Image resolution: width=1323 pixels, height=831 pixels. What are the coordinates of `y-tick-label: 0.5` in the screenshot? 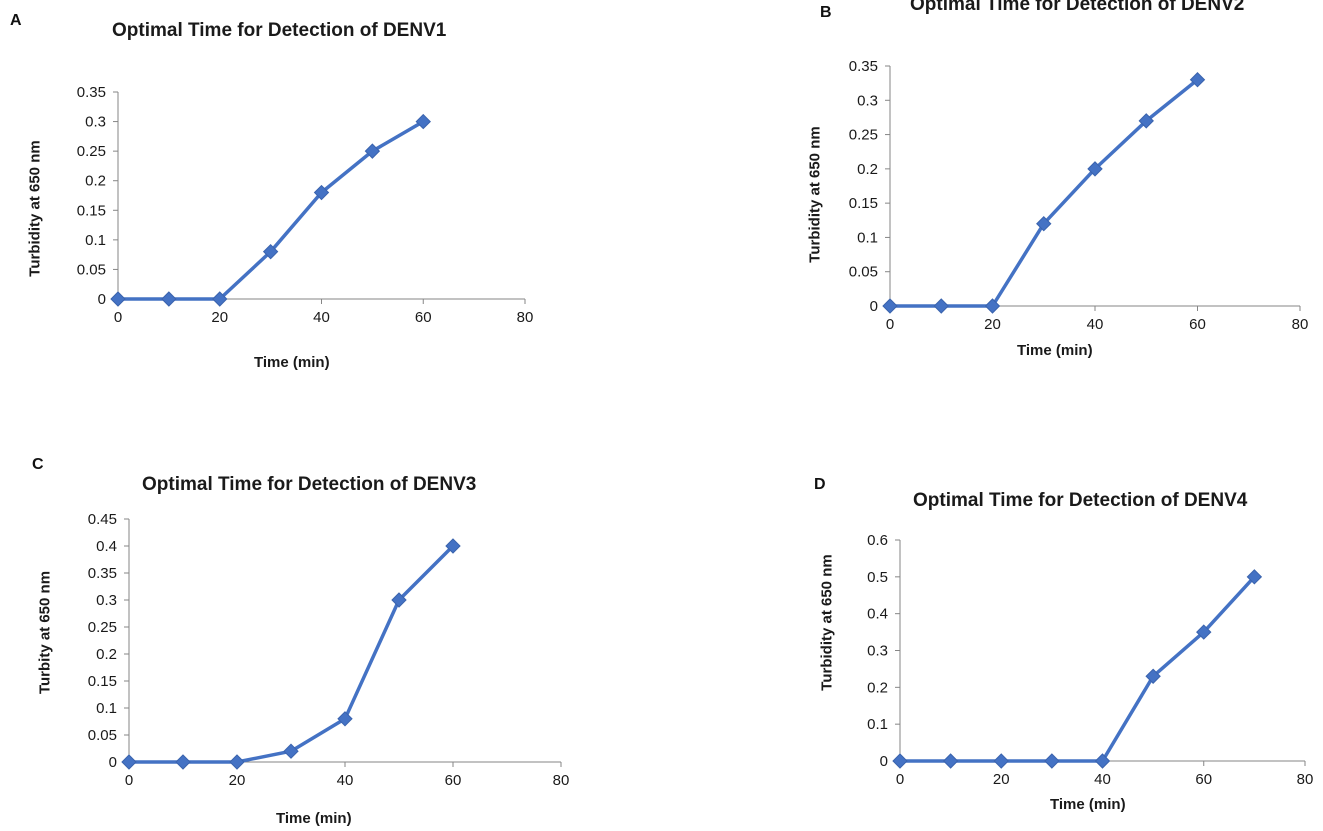 It's located at (877, 577).